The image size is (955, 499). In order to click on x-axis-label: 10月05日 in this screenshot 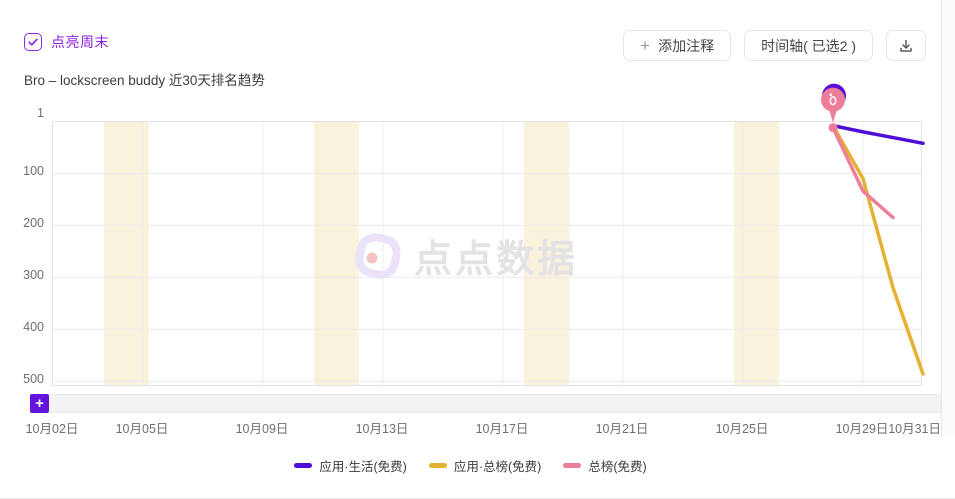, I will do `click(142, 429)`.